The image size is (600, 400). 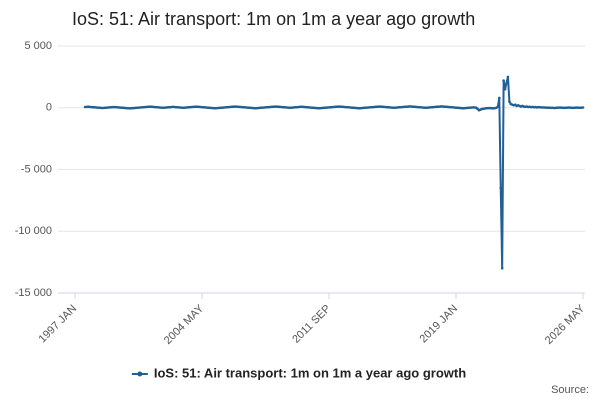 I want to click on source: Source:, so click(x=570, y=390).